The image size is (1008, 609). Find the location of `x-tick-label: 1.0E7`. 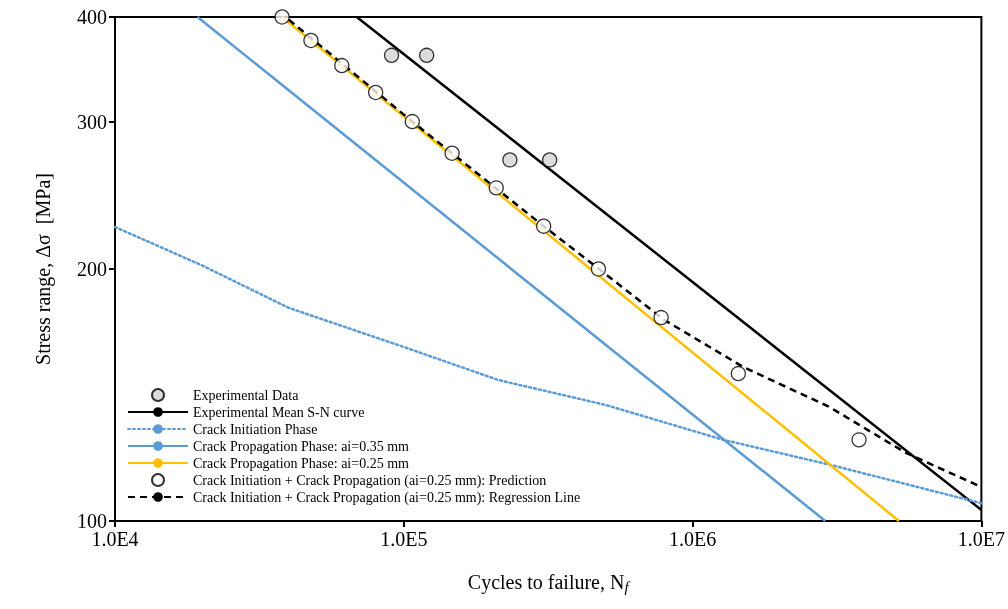

x-tick-label: 1.0E7 is located at coordinates (981, 539).